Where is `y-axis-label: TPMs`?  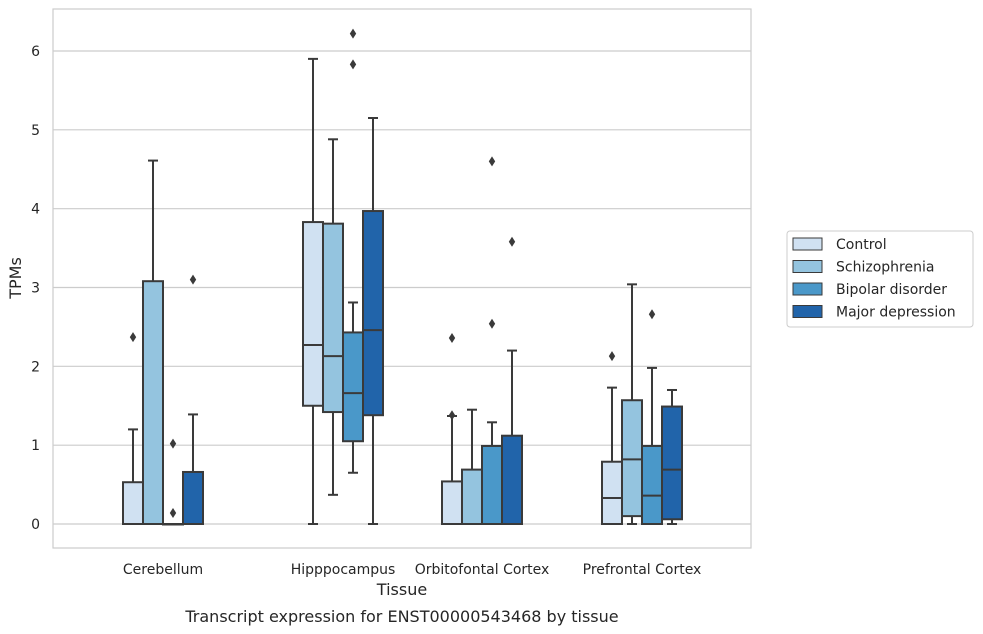 y-axis-label: TPMs is located at coordinates (15, 278).